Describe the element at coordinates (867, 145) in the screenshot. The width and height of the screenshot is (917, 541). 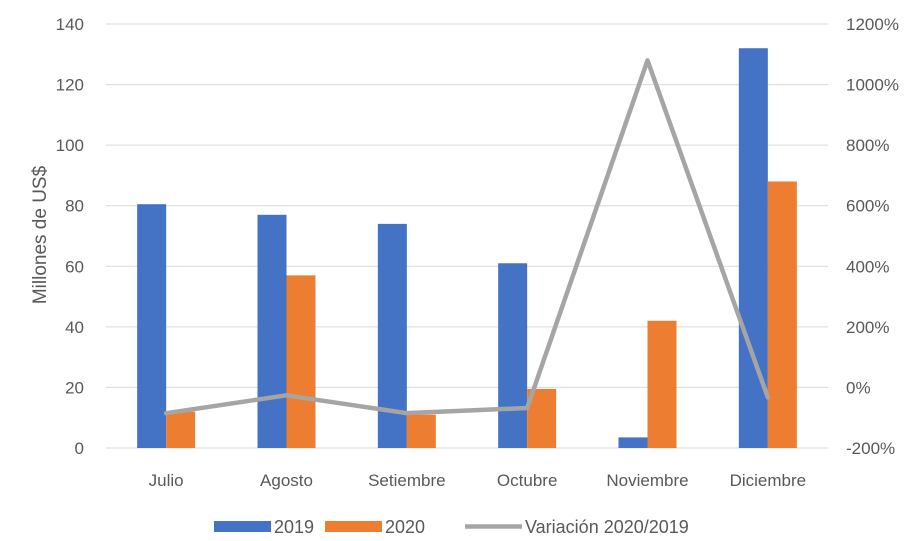
I see `y2-tick-label: 800%` at that location.